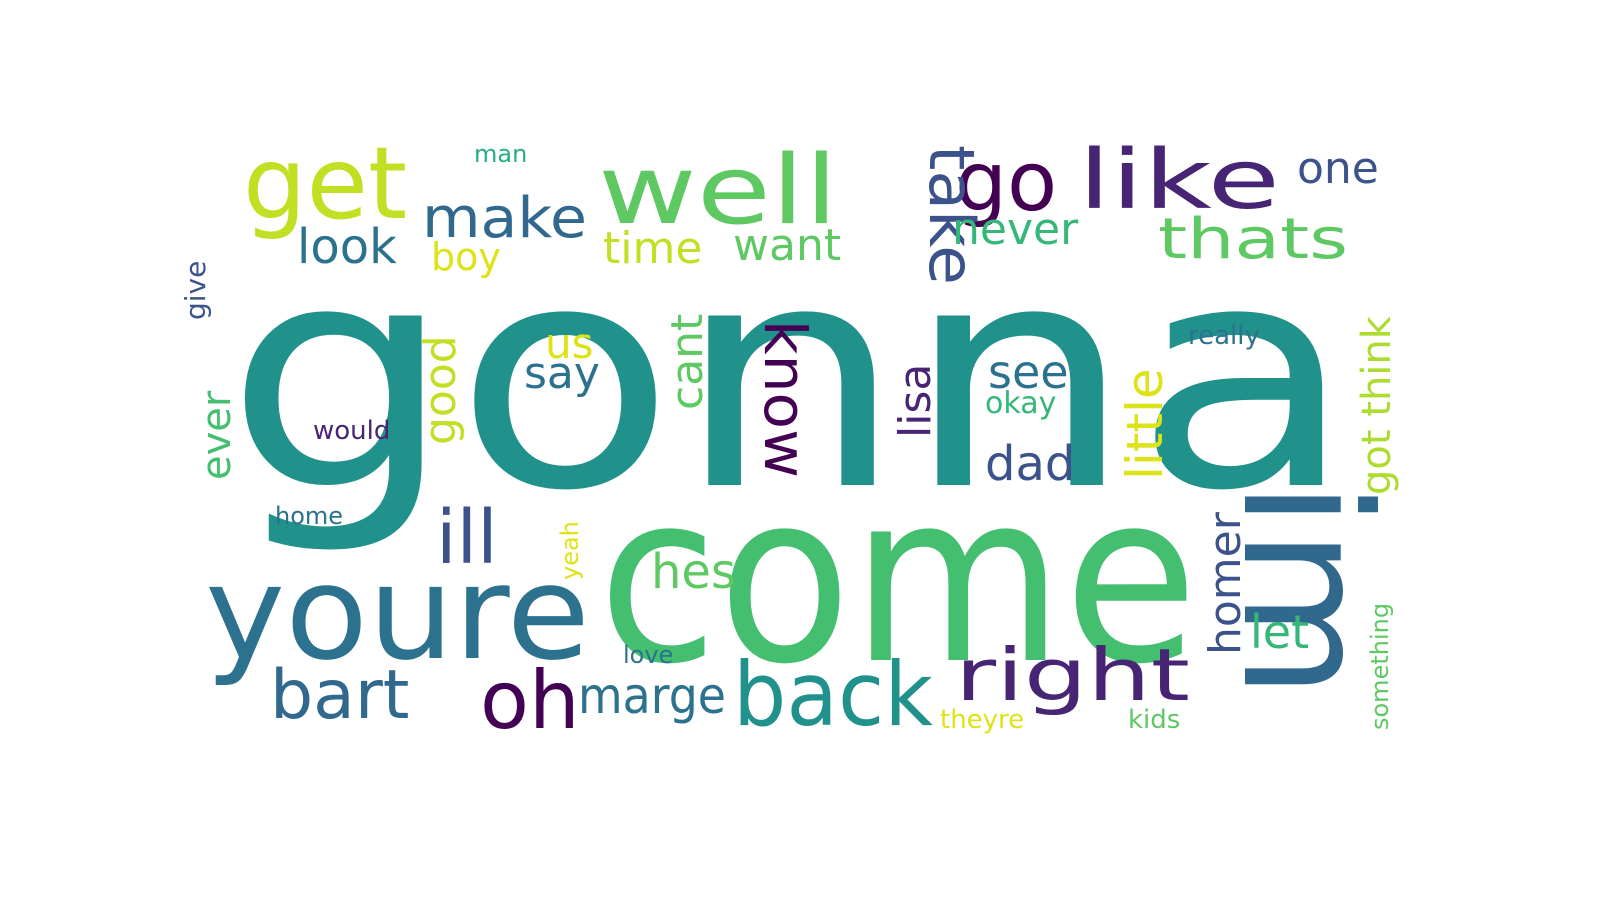 The height and width of the screenshot is (900, 1600). I want to click on word-thats: thats, so click(1253, 239).